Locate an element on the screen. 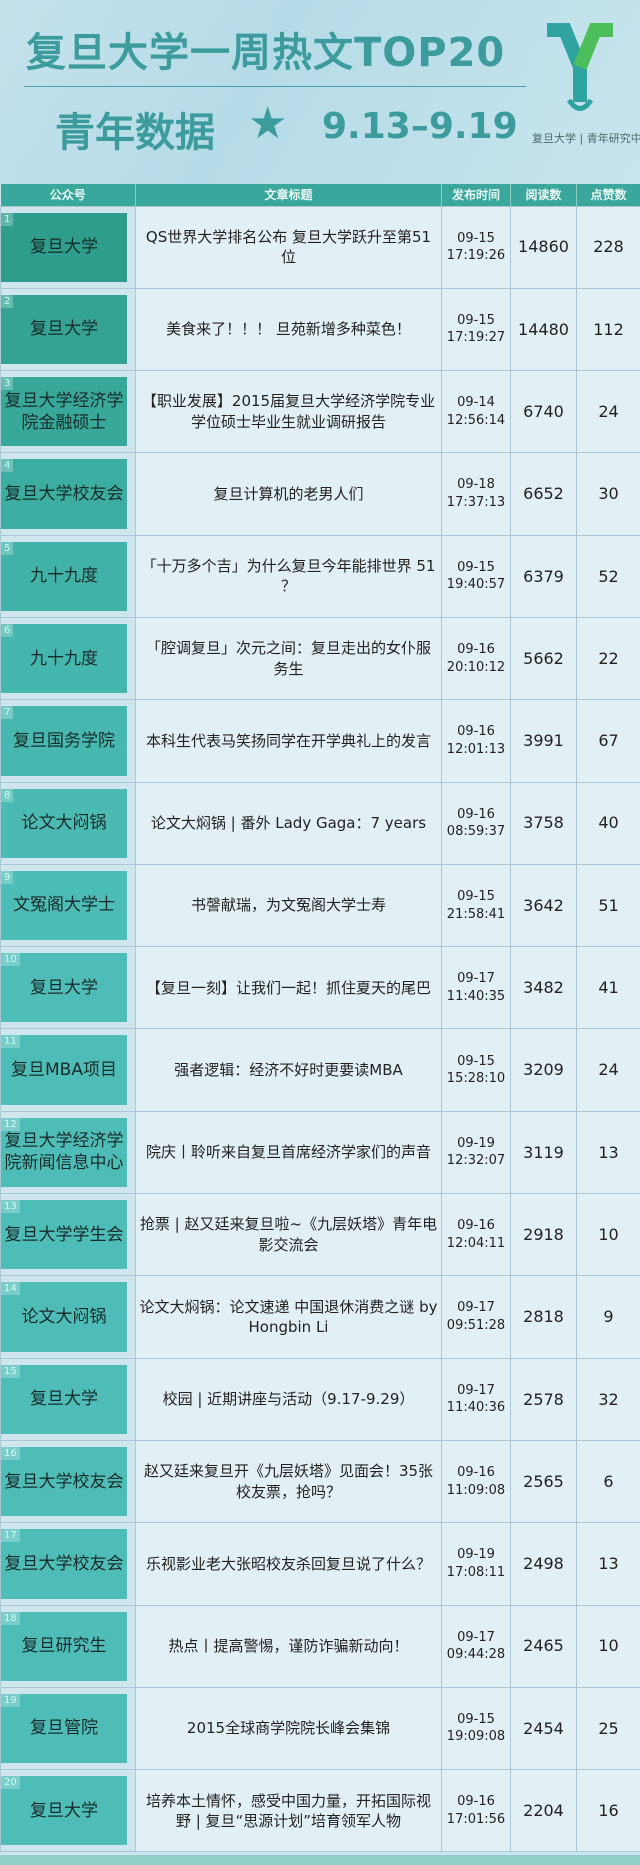 This screenshot has width=640, height=1865. article-title-text: 院庆丨聆听来自复旦首席经济学家们的声音 is located at coordinates (288, 1152).